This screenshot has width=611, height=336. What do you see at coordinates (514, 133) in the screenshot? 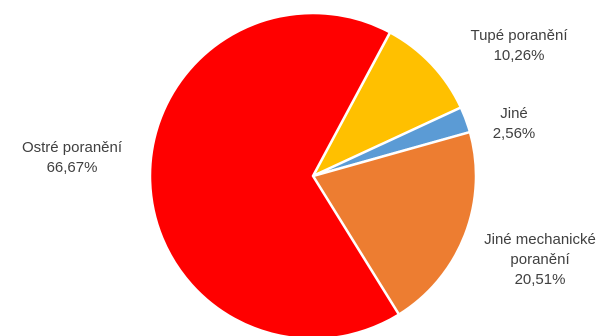
I see `data-label-value: 2,56%` at bounding box center [514, 133].